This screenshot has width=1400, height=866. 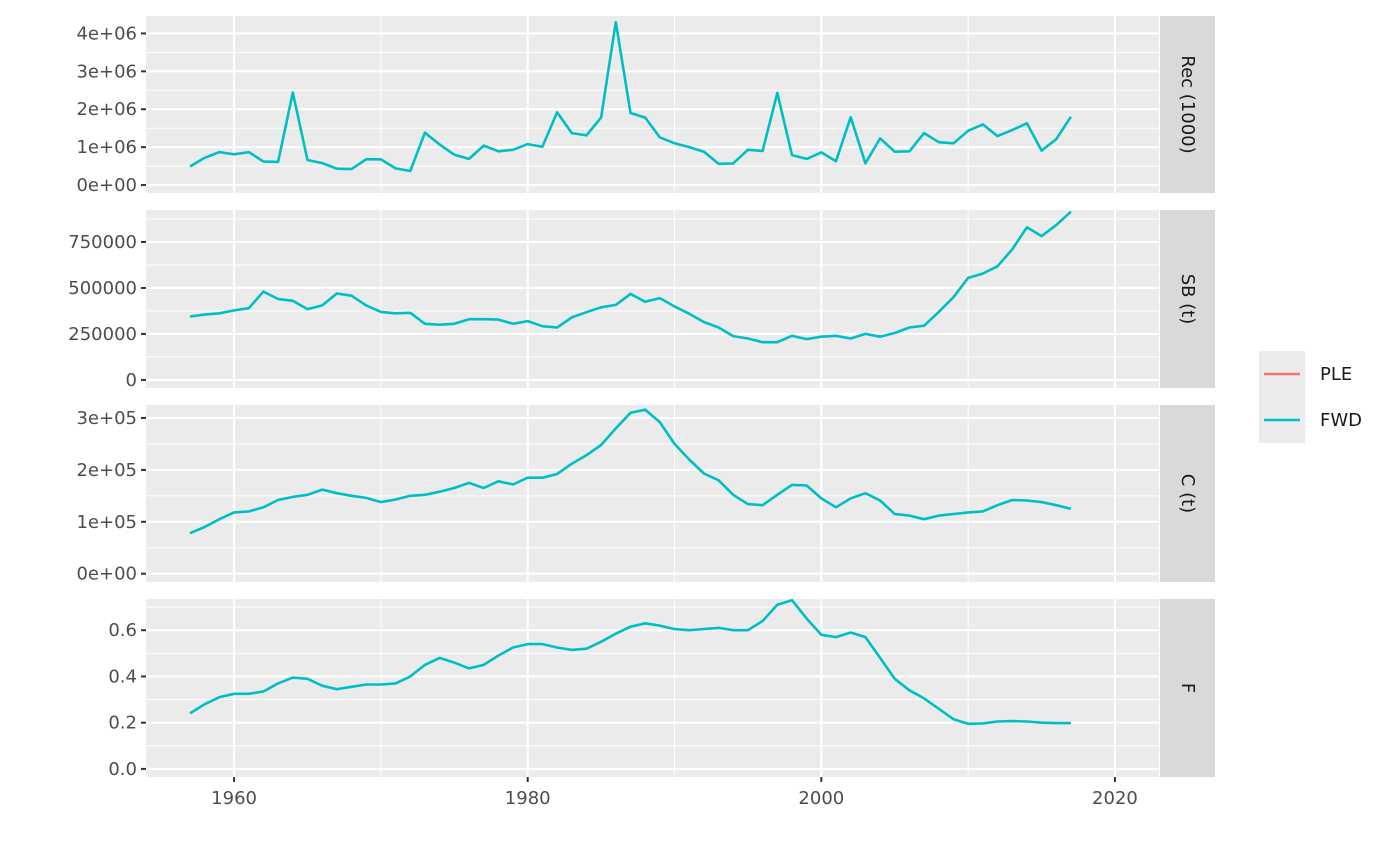 What do you see at coordinates (106, 109) in the screenshot?
I see `y-tick-label: 2e+06` at bounding box center [106, 109].